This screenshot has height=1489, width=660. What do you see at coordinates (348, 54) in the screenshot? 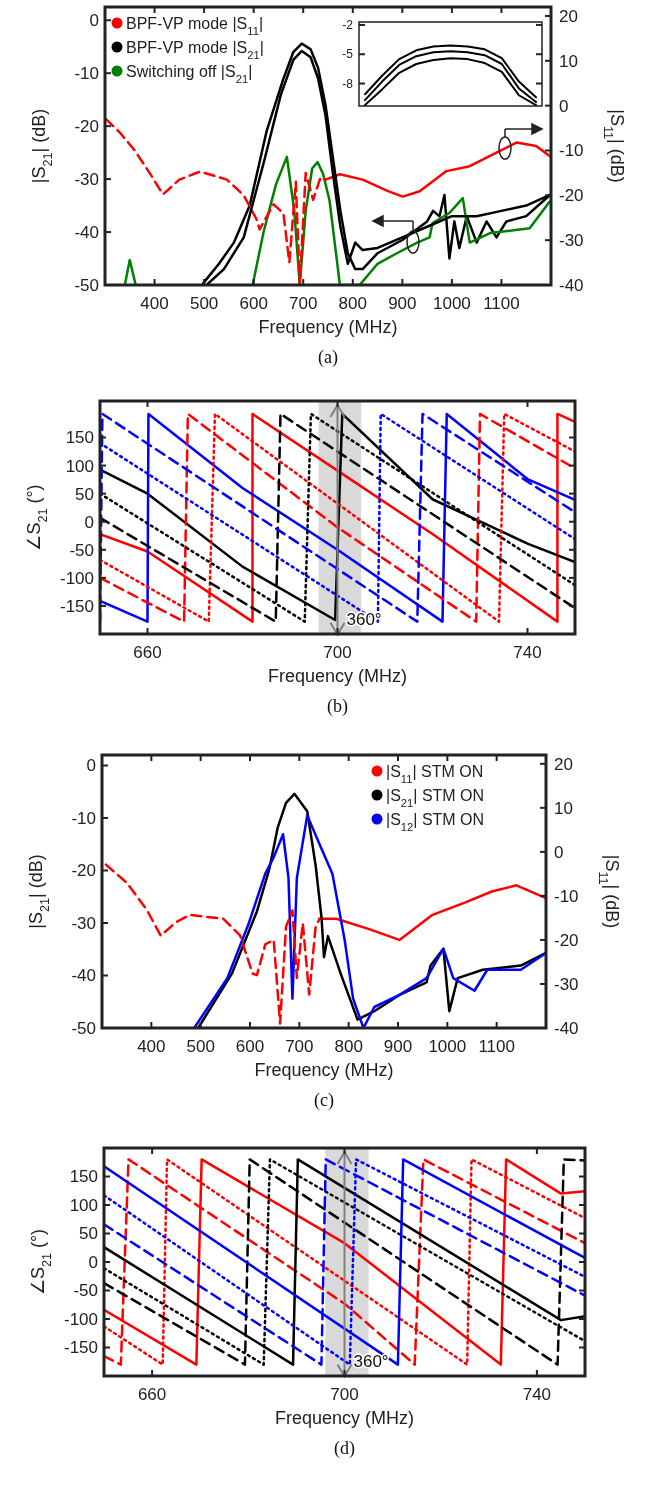
I see `y-tick-label: -5` at bounding box center [348, 54].